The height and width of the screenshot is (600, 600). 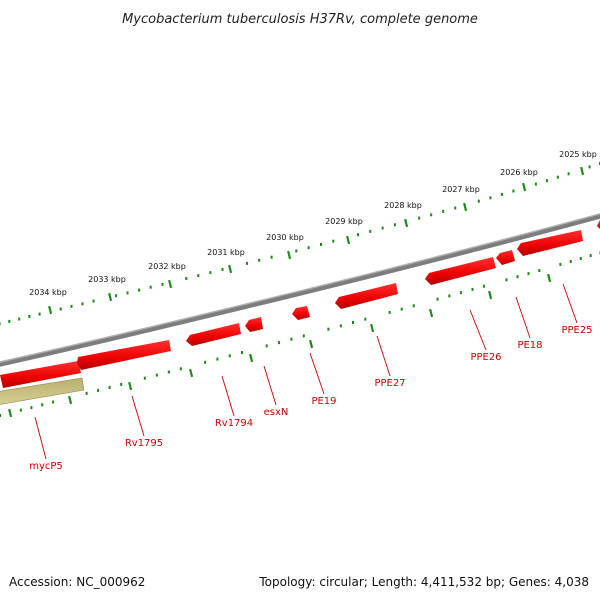 What do you see at coordinates (461, 189) in the screenshot?
I see `scale-label: 2027 kbp` at bounding box center [461, 189].